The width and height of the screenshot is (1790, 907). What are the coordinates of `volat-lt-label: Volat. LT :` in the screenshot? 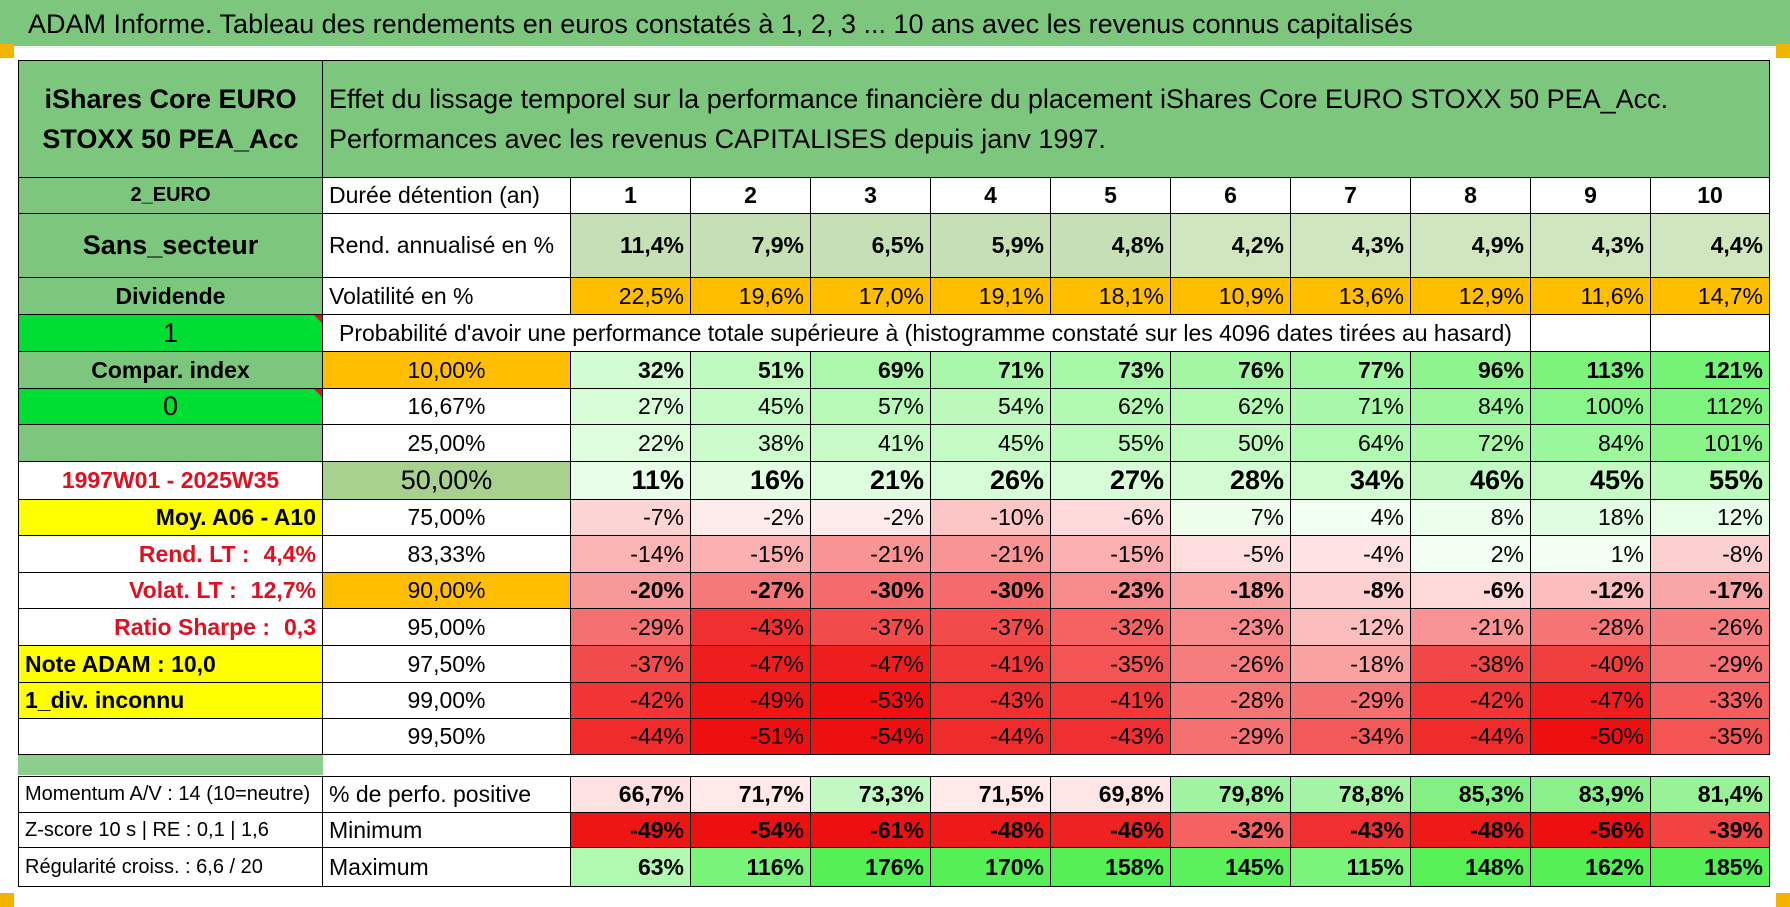 It's located at (183, 590).